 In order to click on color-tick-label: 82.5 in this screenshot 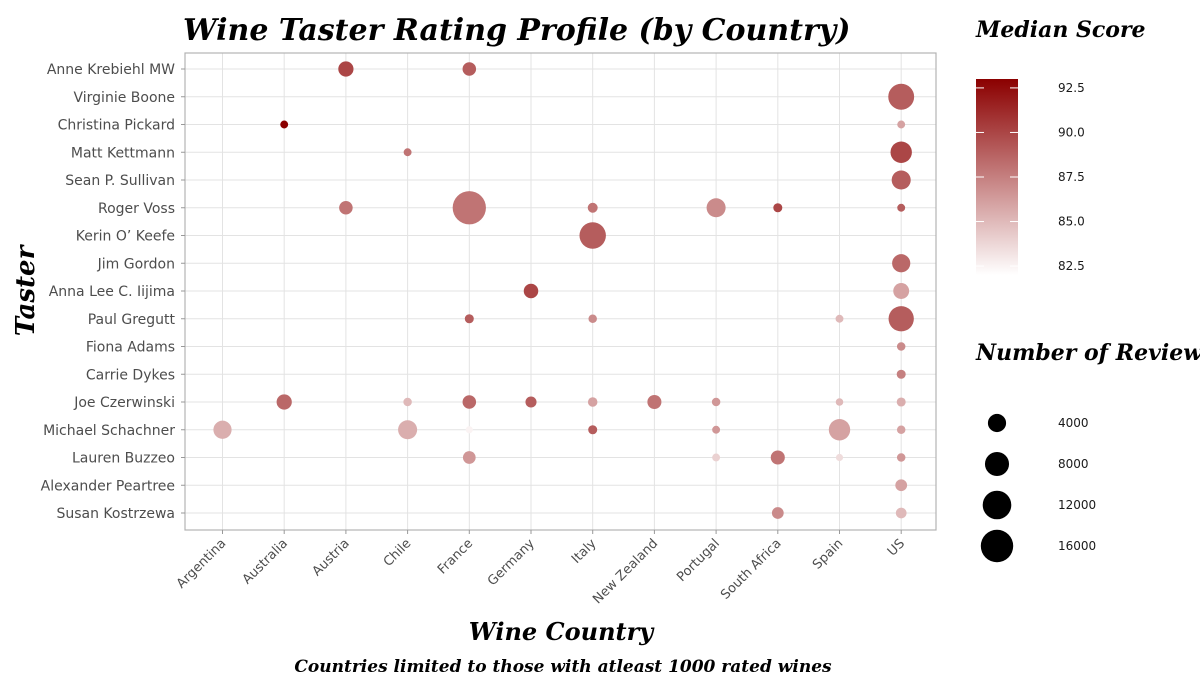, I will do `click(1071, 266)`.